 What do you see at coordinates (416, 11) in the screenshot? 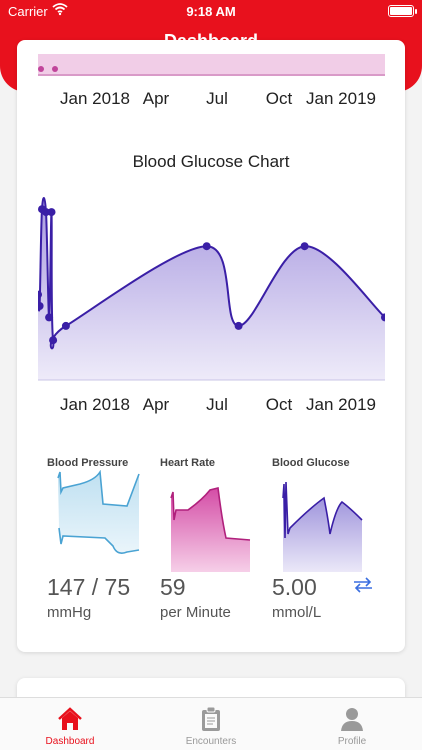
I see `battery-tip` at bounding box center [416, 11].